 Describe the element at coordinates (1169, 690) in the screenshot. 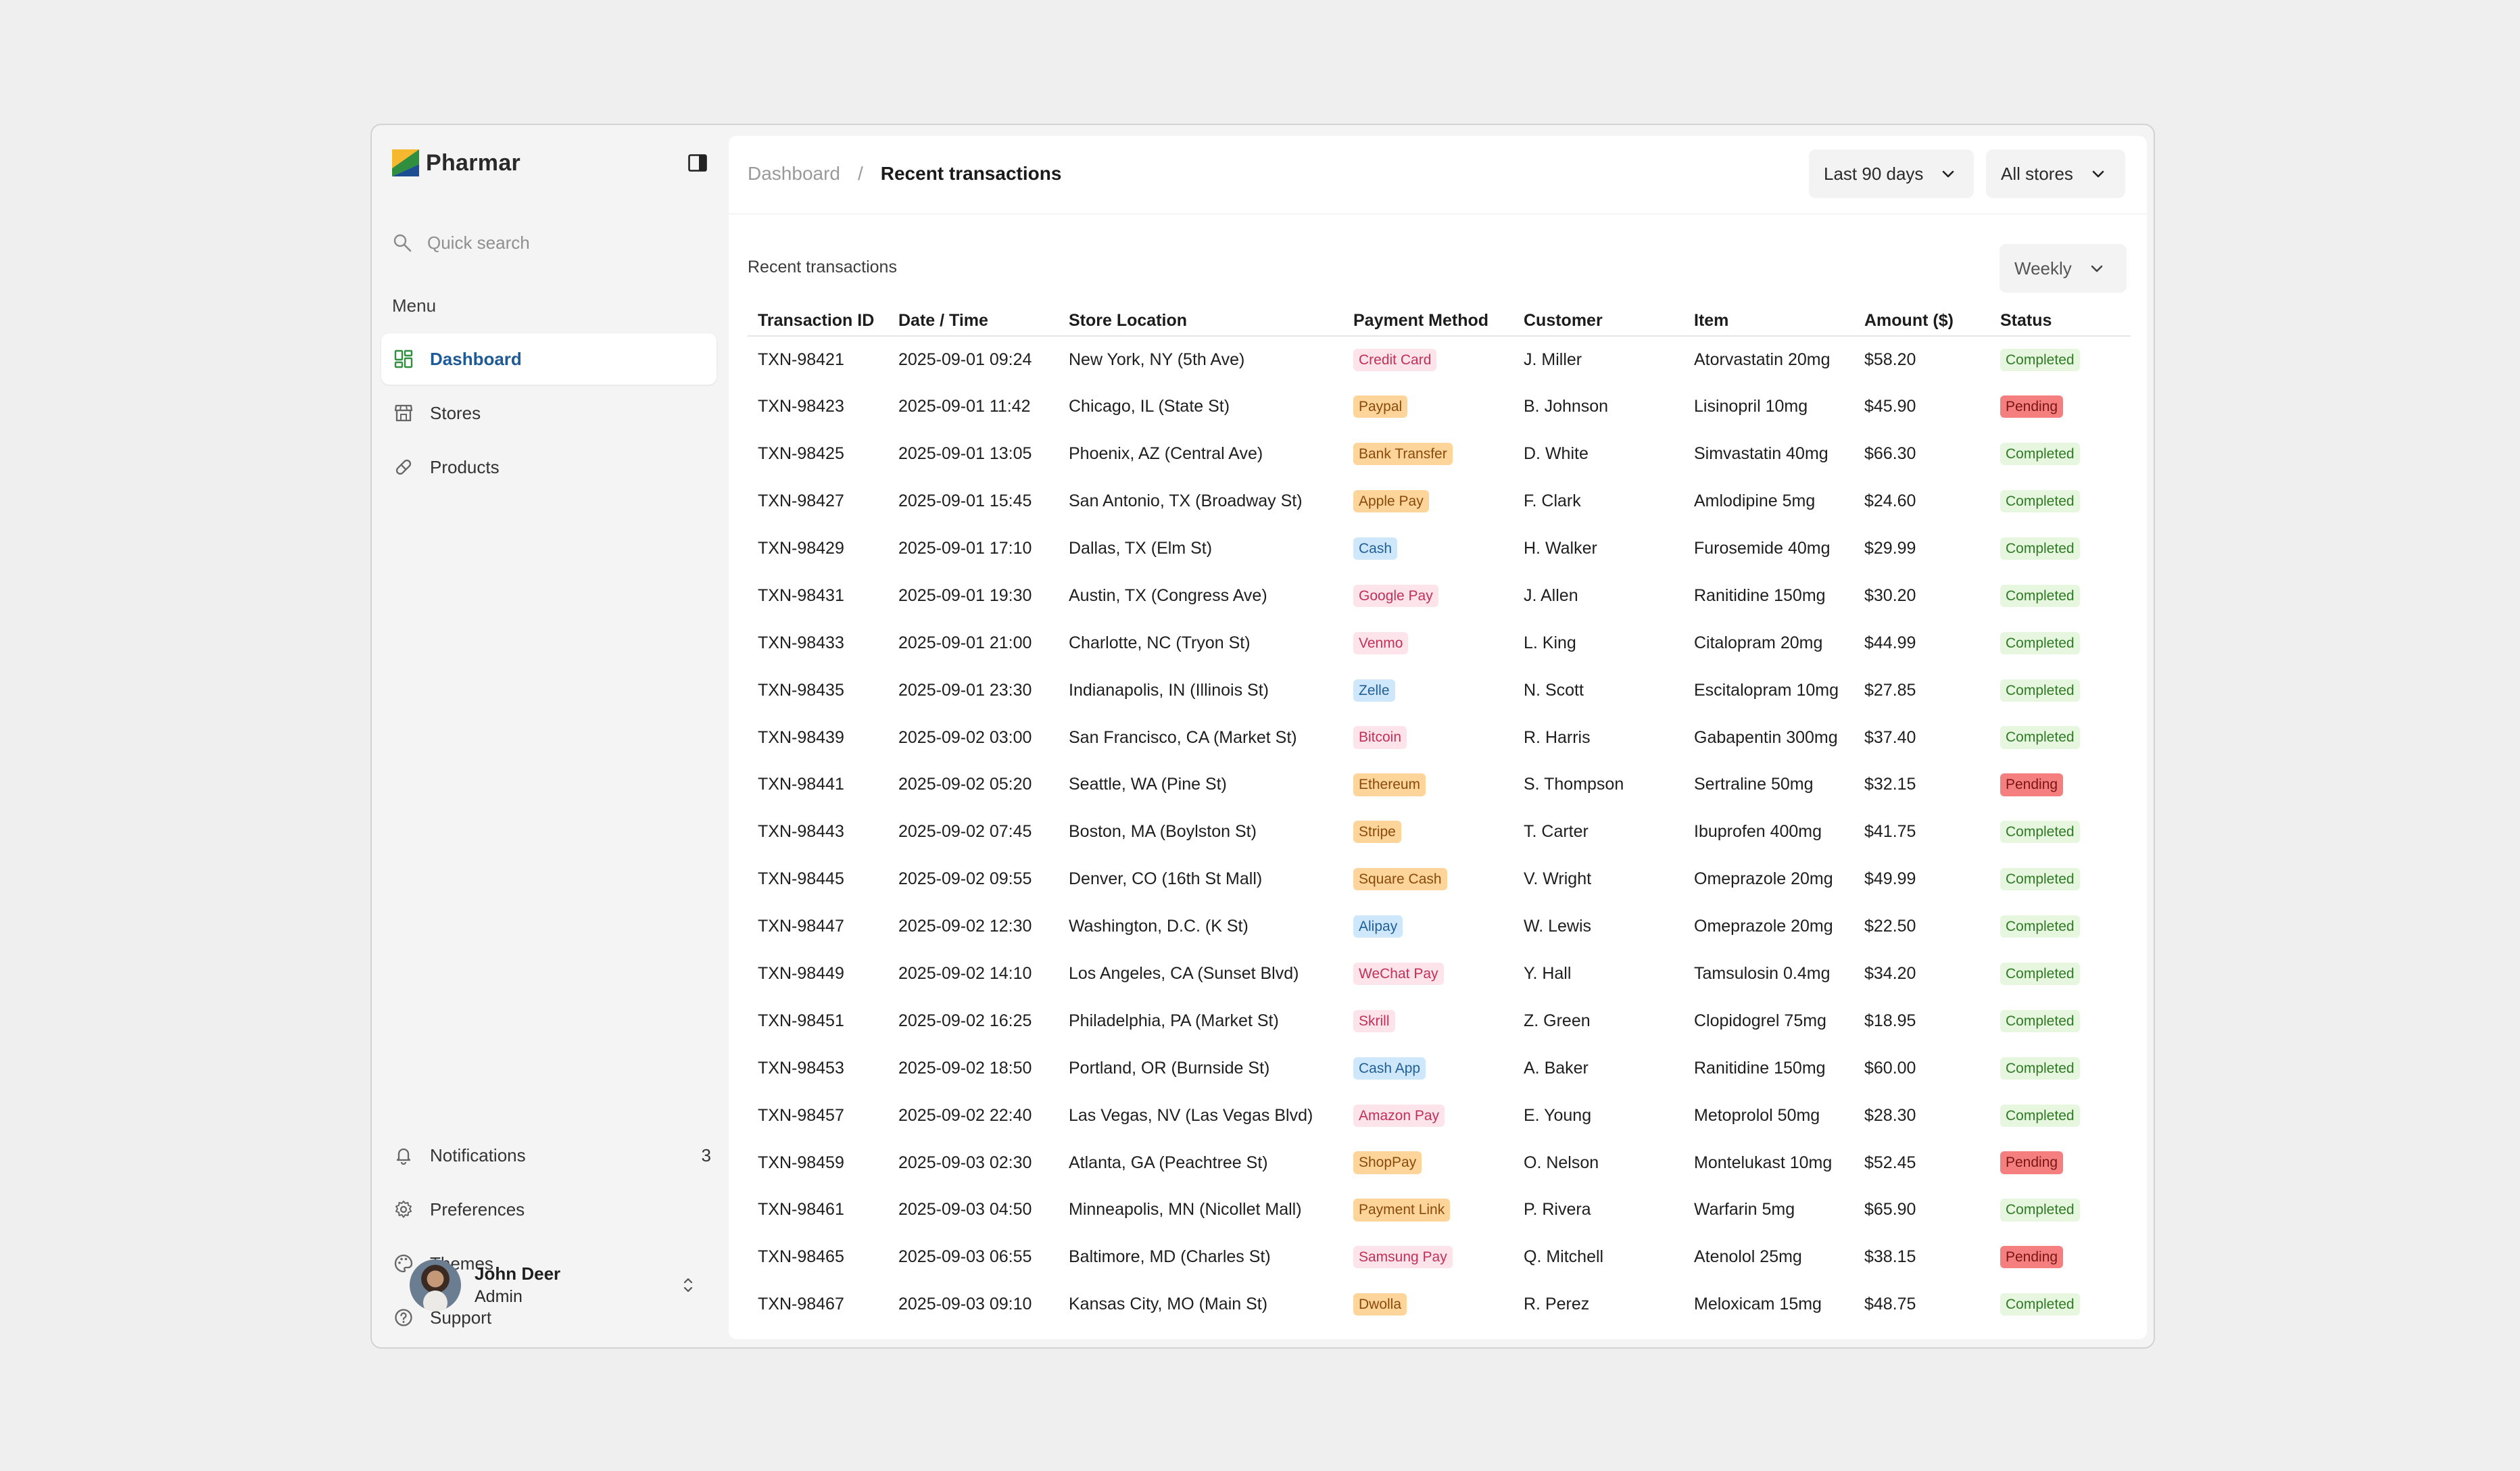

I see `store-location-cell: Indianapolis, IN (Illinois St)` at that location.